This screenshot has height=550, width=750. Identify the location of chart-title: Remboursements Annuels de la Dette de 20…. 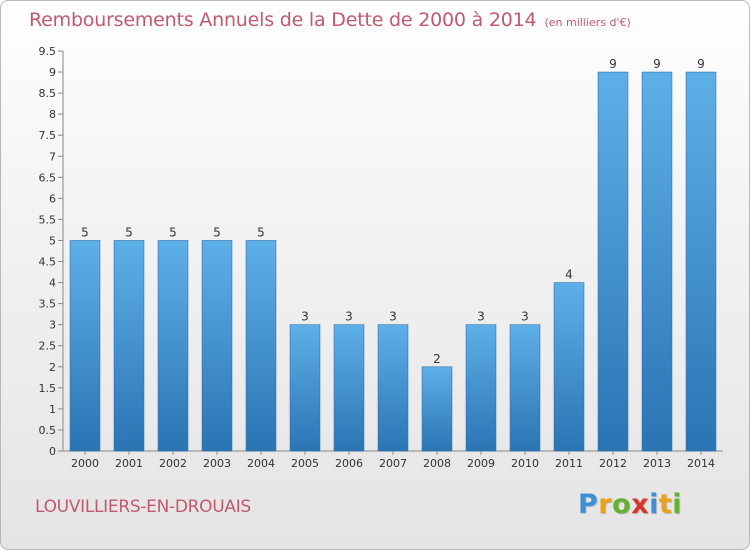
(283, 20).